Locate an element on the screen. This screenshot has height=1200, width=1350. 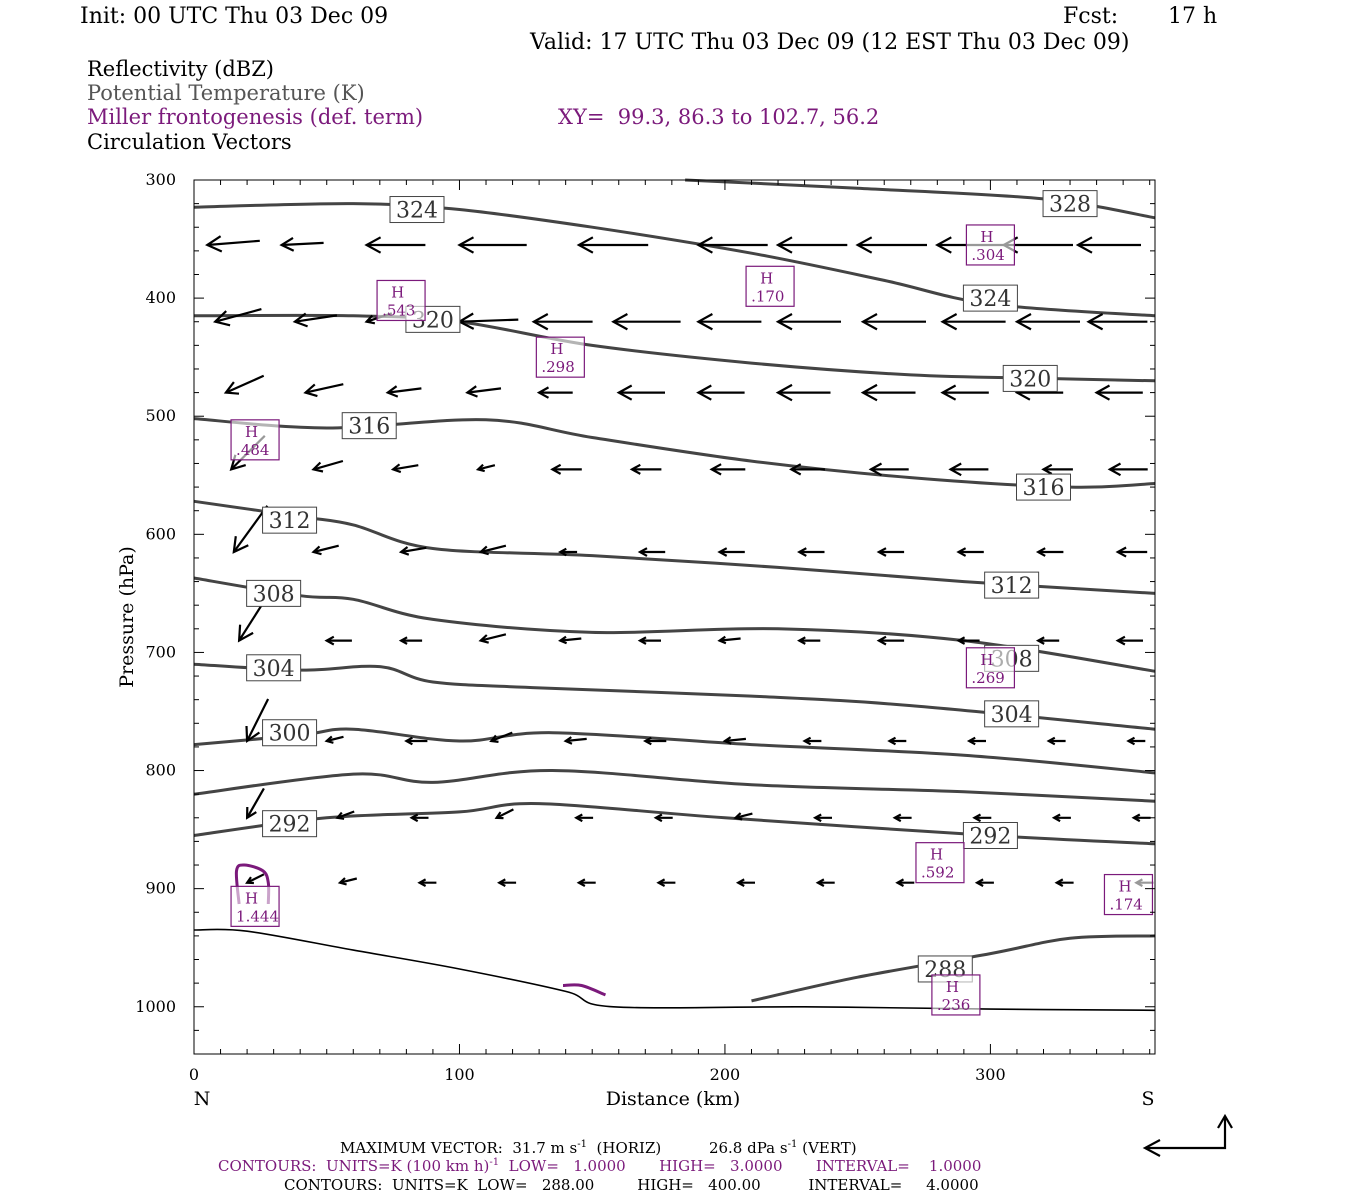
x-tick-label: 200 is located at coordinates (725, 1074).